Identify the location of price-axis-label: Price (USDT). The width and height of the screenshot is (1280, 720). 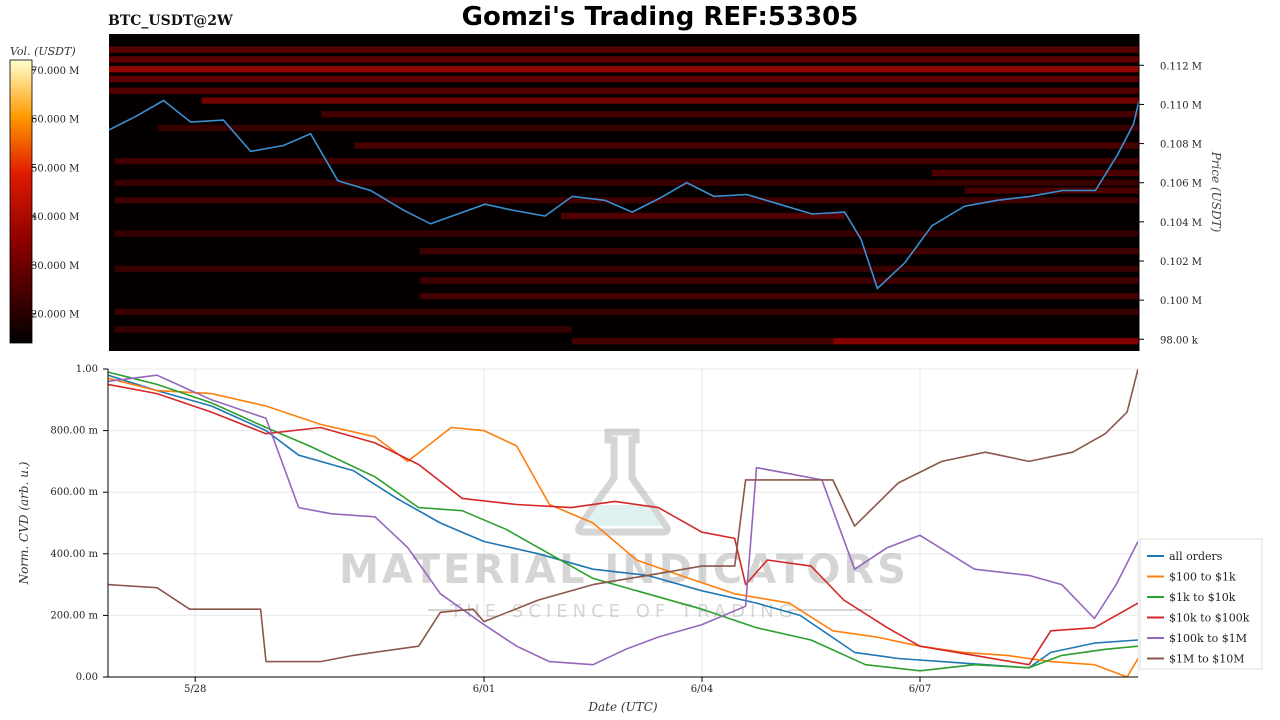
(1216, 192).